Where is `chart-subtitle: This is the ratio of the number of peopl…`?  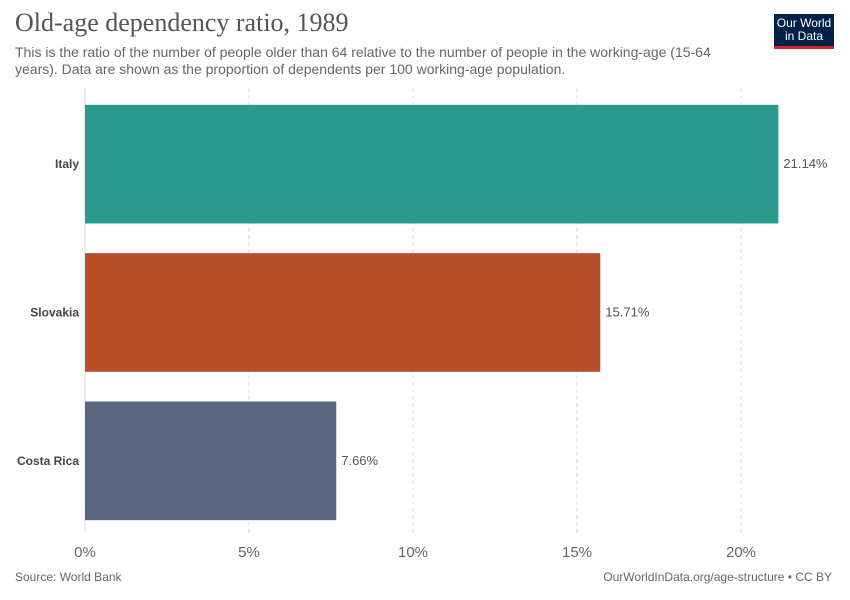
chart-subtitle: This is the ratio of the number of peopl… is located at coordinates (363, 60).